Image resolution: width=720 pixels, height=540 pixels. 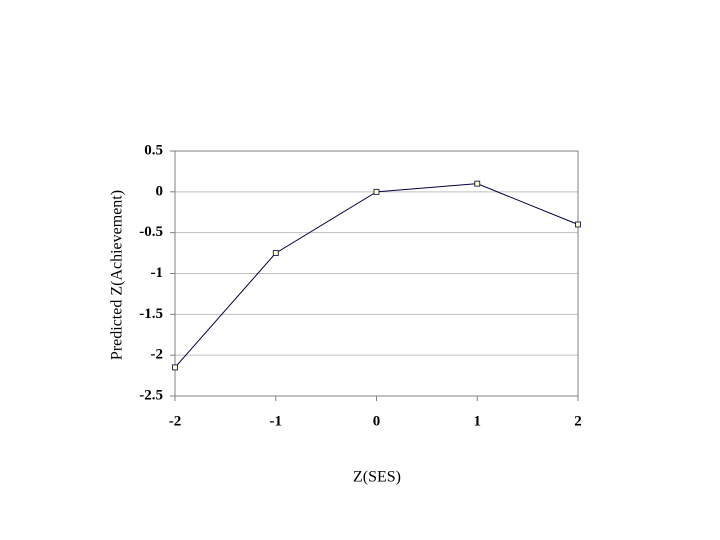 What do you see at coordinates (157, 355) in the screenshot?
I see `y-tick-label: -2` at bounding box center [157, 355].